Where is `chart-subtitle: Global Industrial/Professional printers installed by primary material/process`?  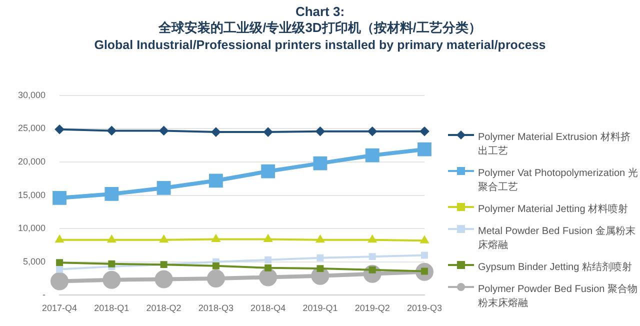 chart-subtitle: Global Industrial/Professional printers installed by primary material/process is located at coordinates (320, 45).